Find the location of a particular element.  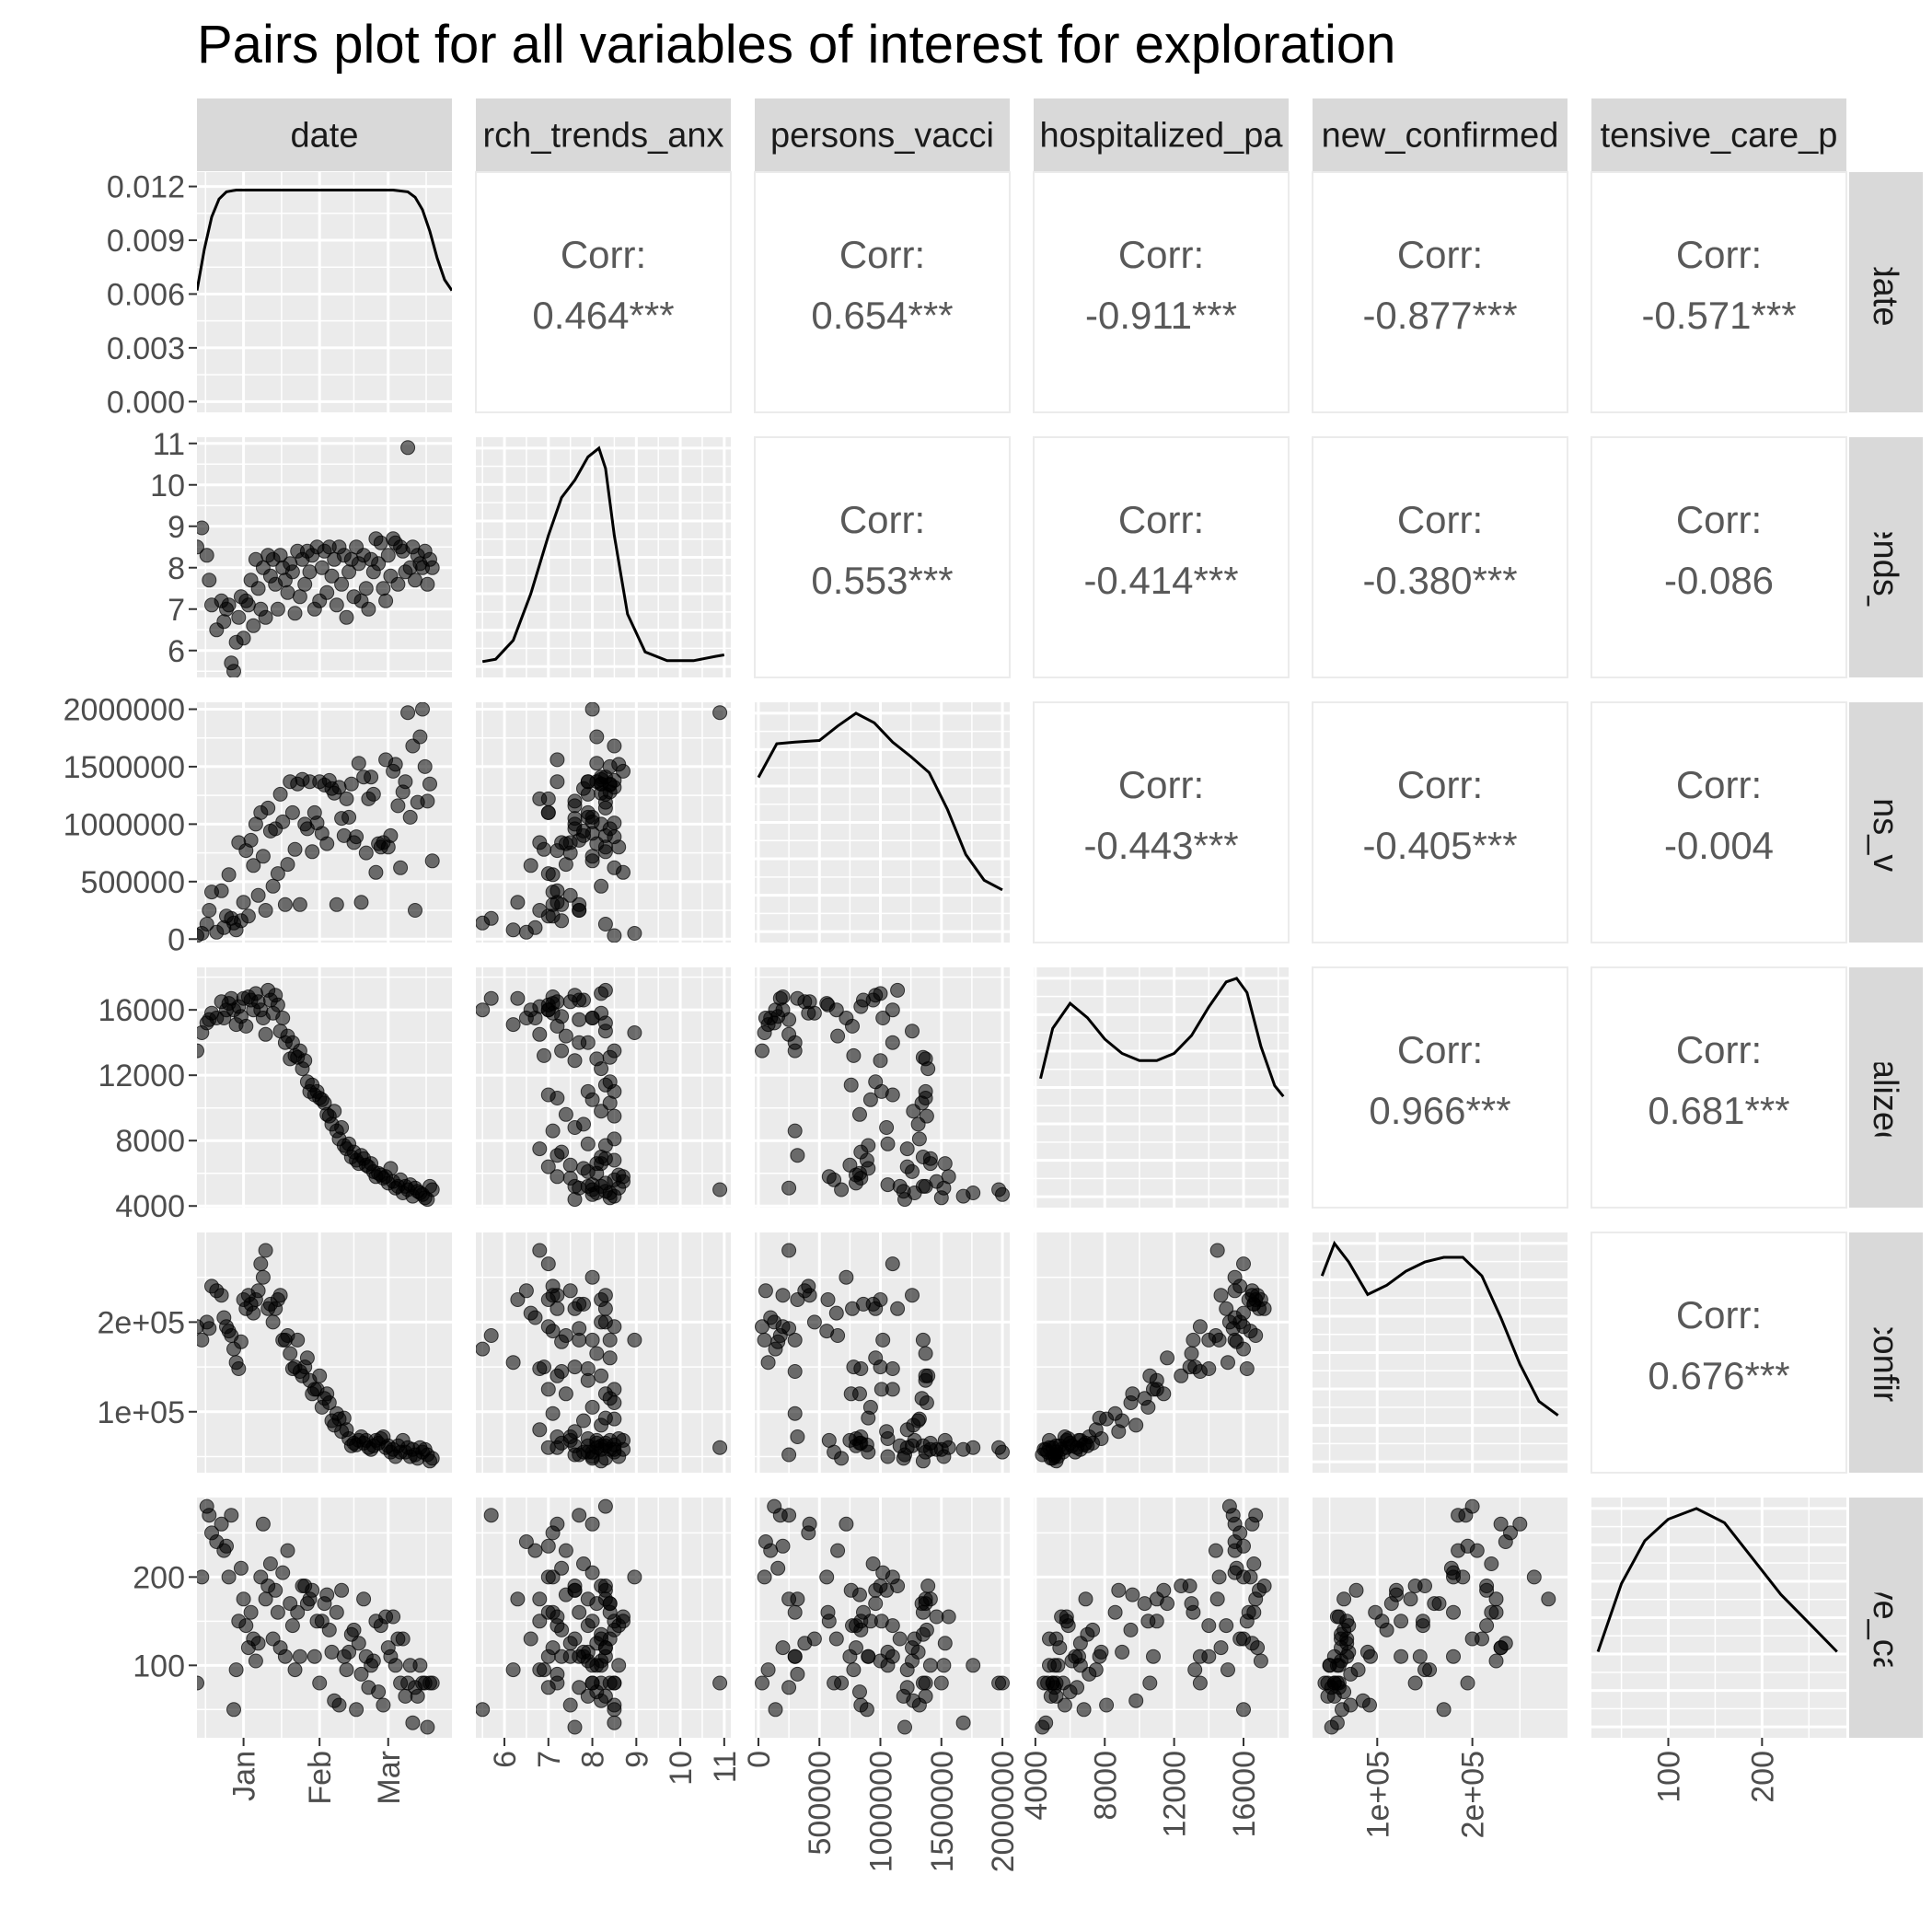

y-axis-intensive_care_patients: 100 200 is located at coordinates (165, 1622).